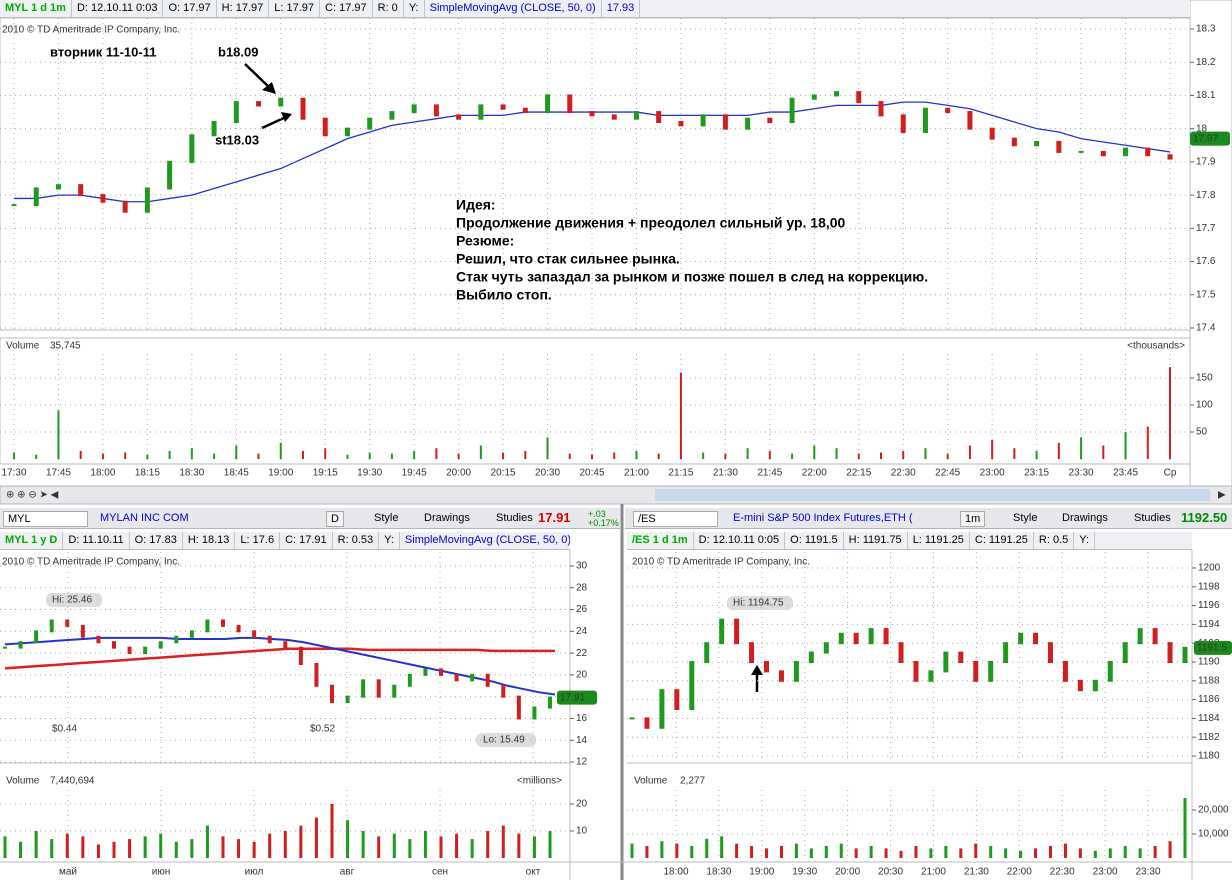 This screenshot has width=1232, height=880. Describe the element at coordinates (65, 346) in the screenshot. I see `volume-total: 35,745` at that location.